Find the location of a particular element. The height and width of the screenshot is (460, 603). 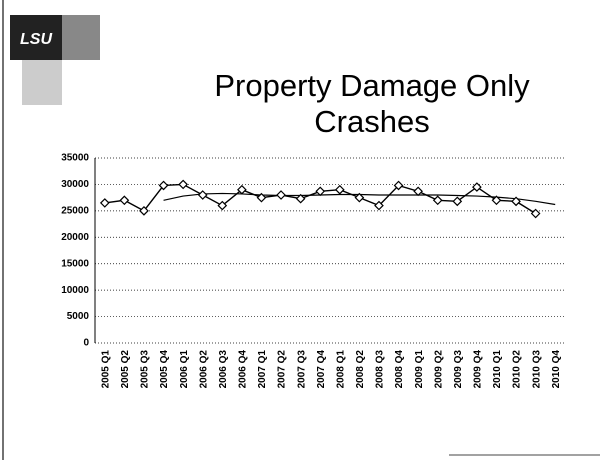

y-tick-label: 15000 is located at coordinates (75, 263).